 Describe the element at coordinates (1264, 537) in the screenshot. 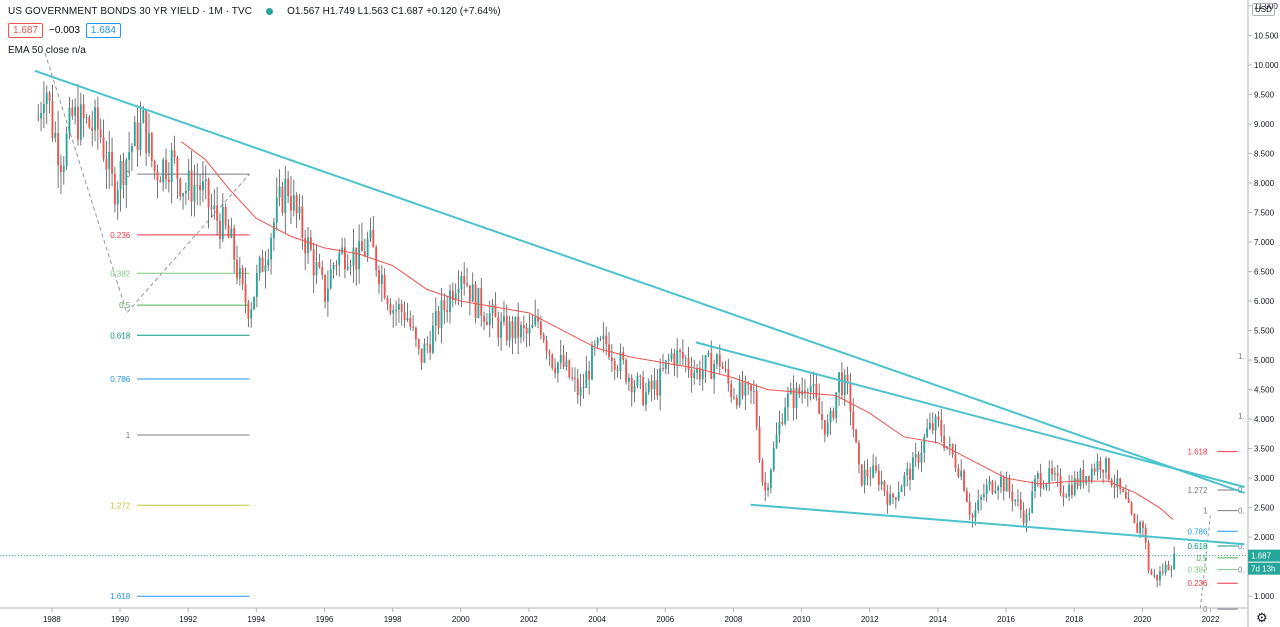

I see `y-tick-label: 2.000` at that location.